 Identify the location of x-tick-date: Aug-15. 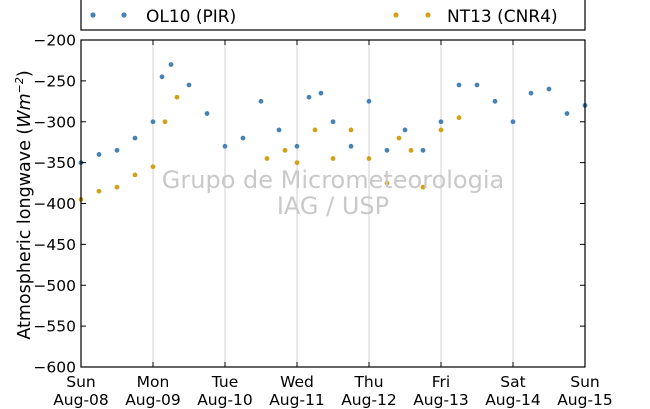
(585, 400).